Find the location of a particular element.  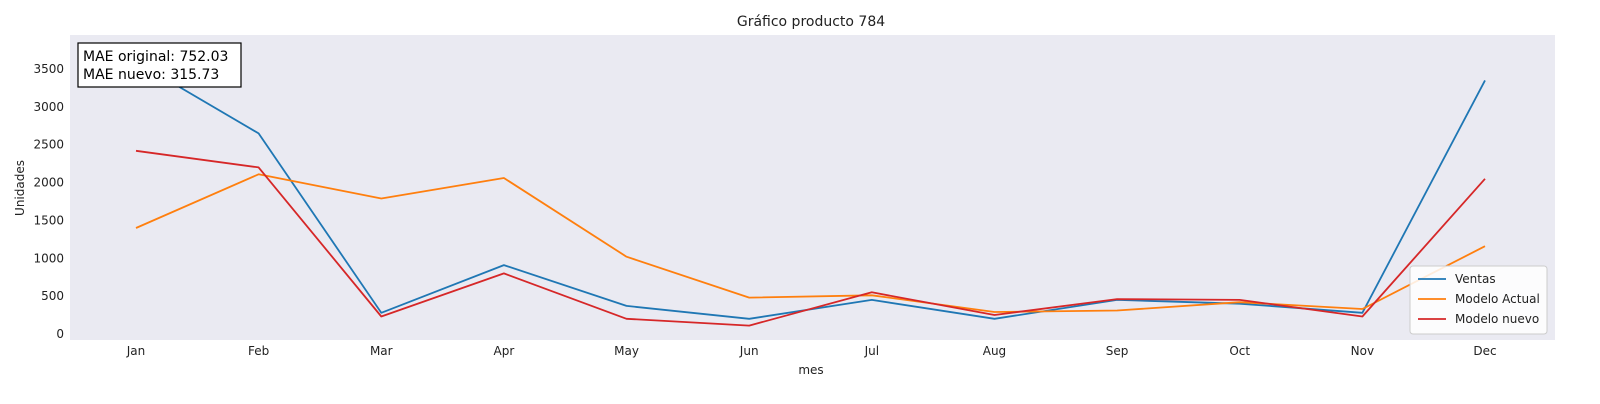

x-tick-label: May is located at coordinates (626, 351).